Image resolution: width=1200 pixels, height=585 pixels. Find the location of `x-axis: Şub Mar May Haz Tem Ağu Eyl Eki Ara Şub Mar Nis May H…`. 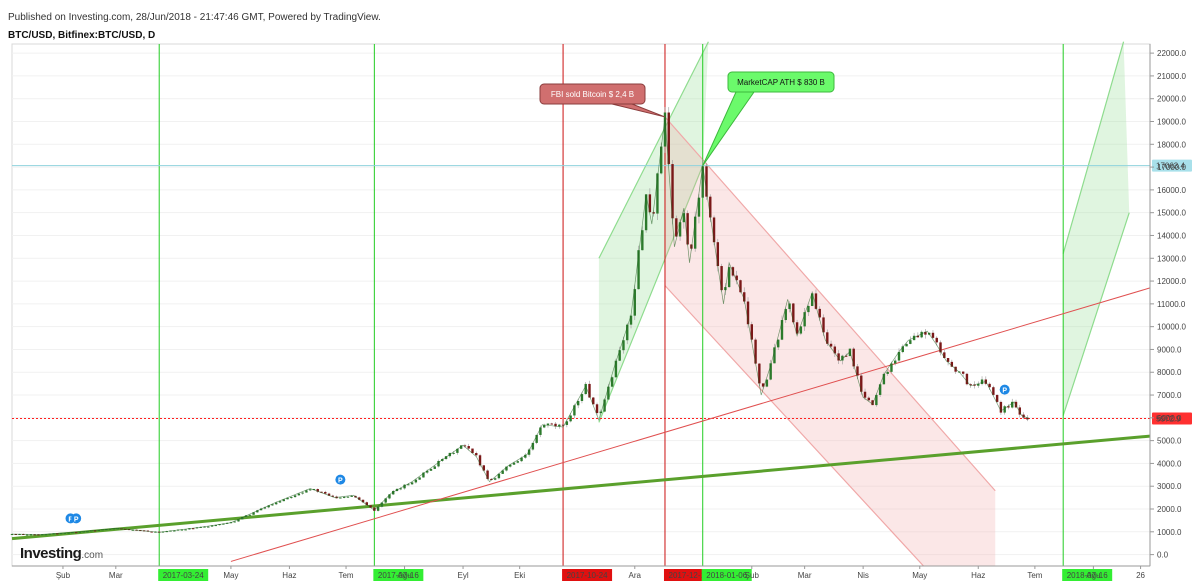

x-axis: Şub Mar May Haz Tem Ağu Eyl Eki Ara Şub Mar Nis May H… is located at coordinates (581, 572).